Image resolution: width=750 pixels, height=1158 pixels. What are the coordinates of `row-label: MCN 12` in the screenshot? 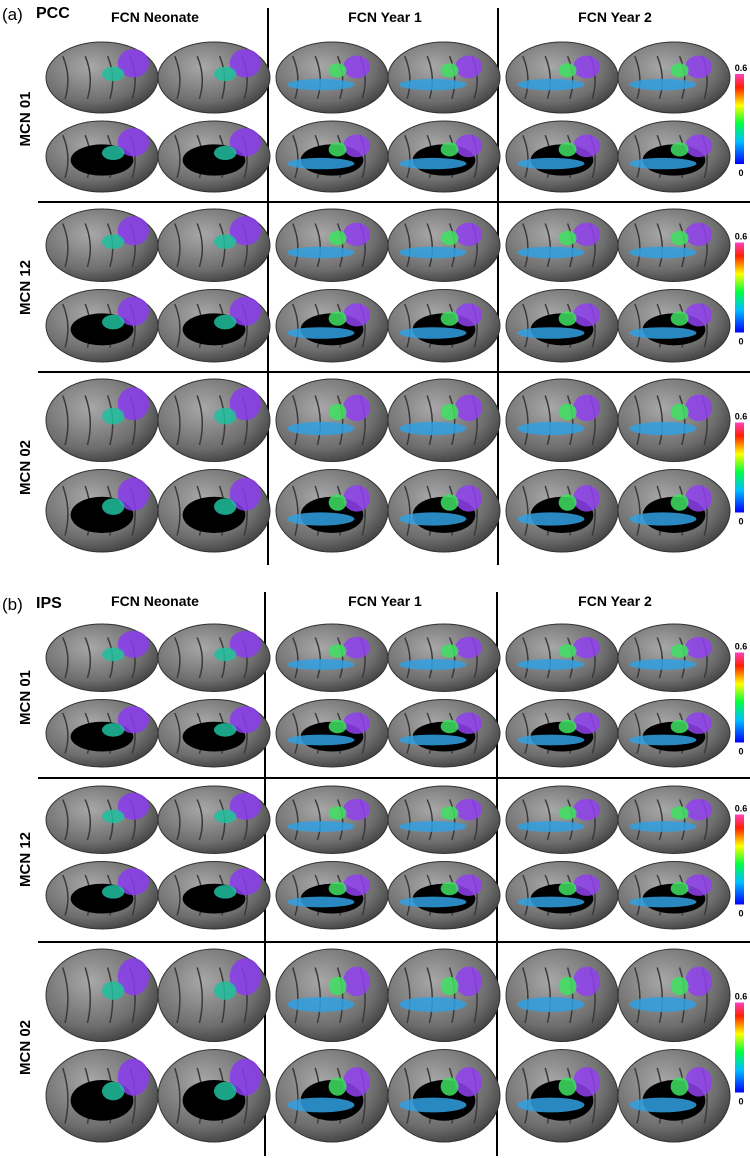 It's located at (25, 859).